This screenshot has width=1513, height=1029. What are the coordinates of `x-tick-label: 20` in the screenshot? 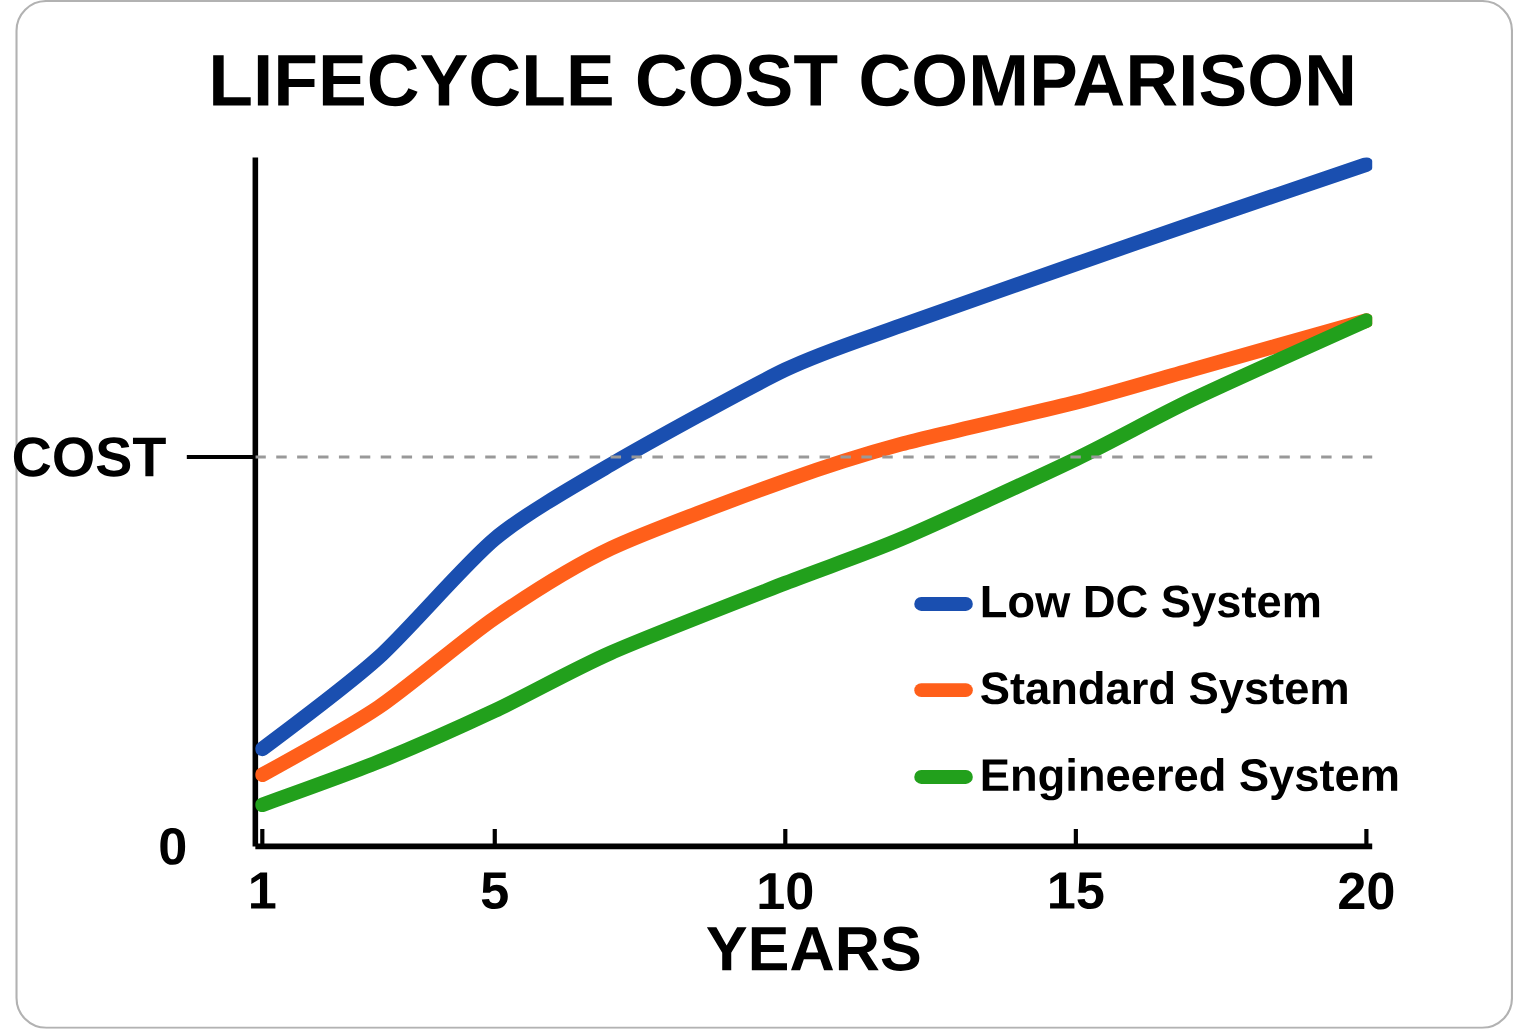 It's located at (1366, 891).